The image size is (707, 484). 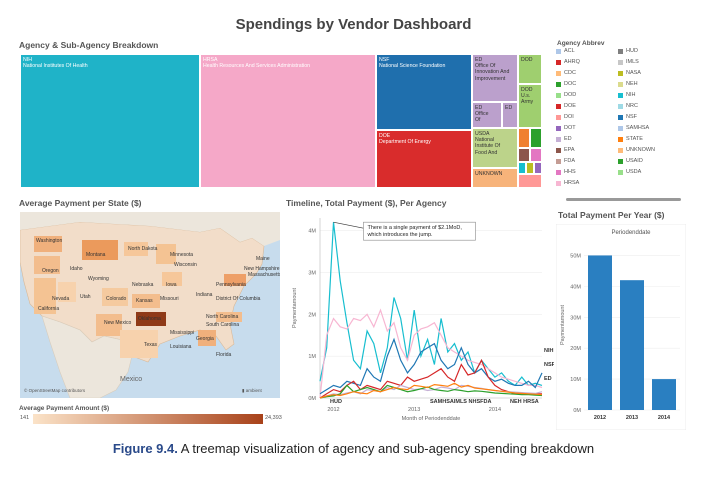 I want to click on legend-item-usda: USDA, so click(x=634, y=172).